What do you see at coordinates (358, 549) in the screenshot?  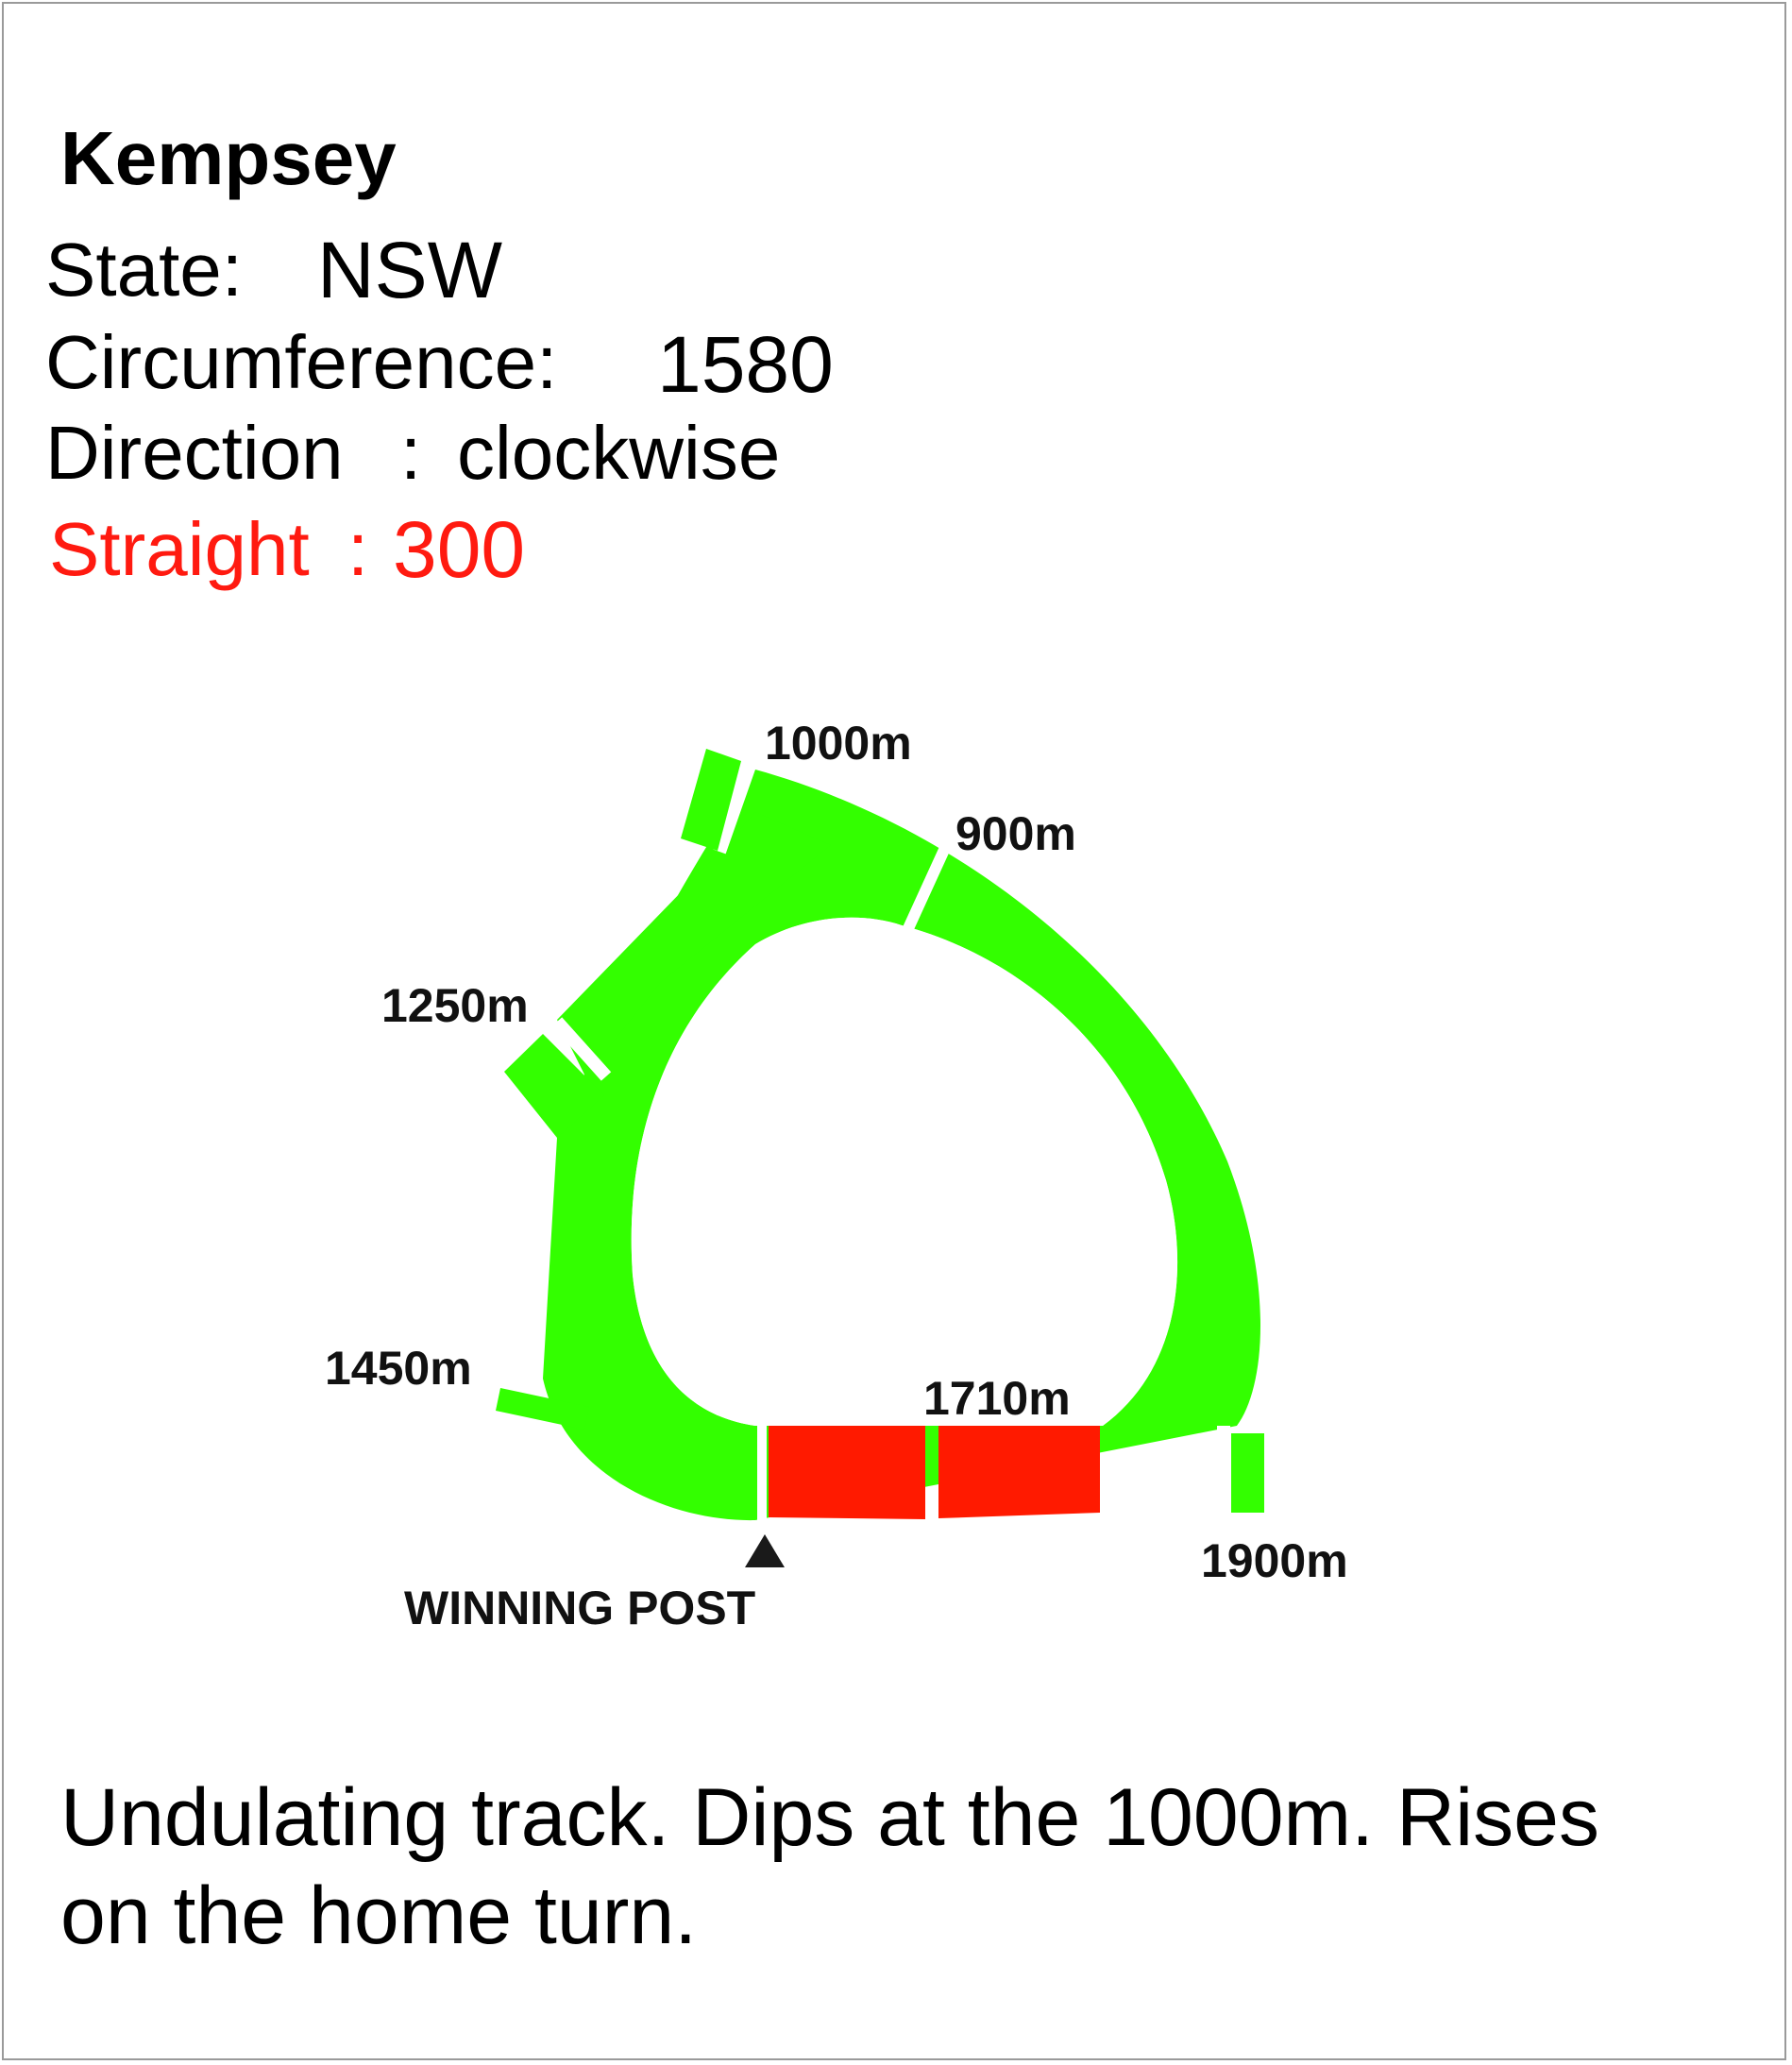 I see `straight-colon: :` at bounding box center [358, 549].